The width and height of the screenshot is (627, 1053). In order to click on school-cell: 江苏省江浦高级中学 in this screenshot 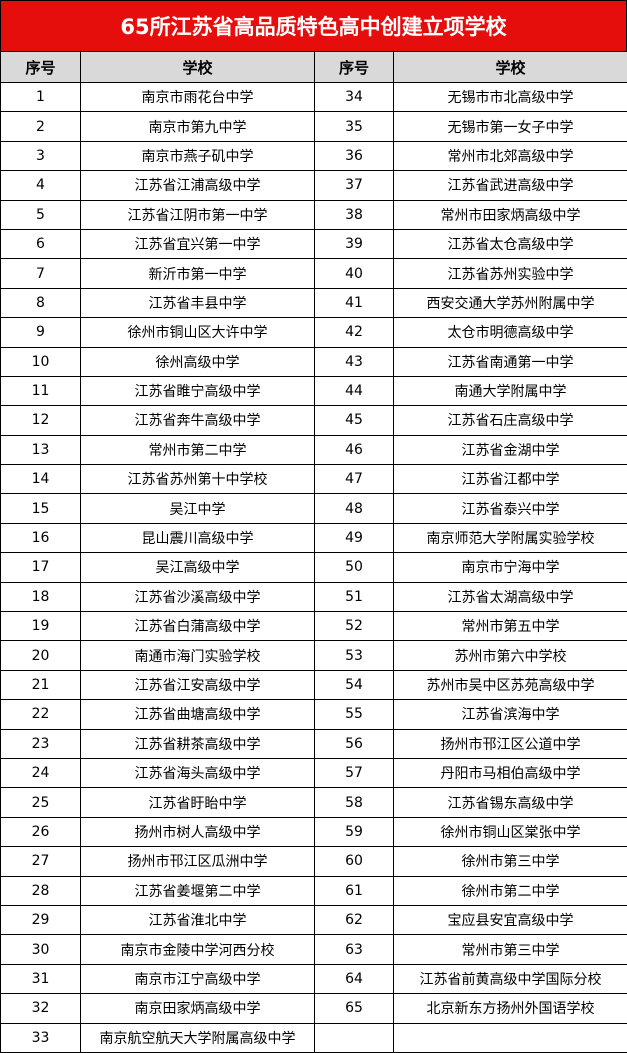, I will do `click(198, 185)`.